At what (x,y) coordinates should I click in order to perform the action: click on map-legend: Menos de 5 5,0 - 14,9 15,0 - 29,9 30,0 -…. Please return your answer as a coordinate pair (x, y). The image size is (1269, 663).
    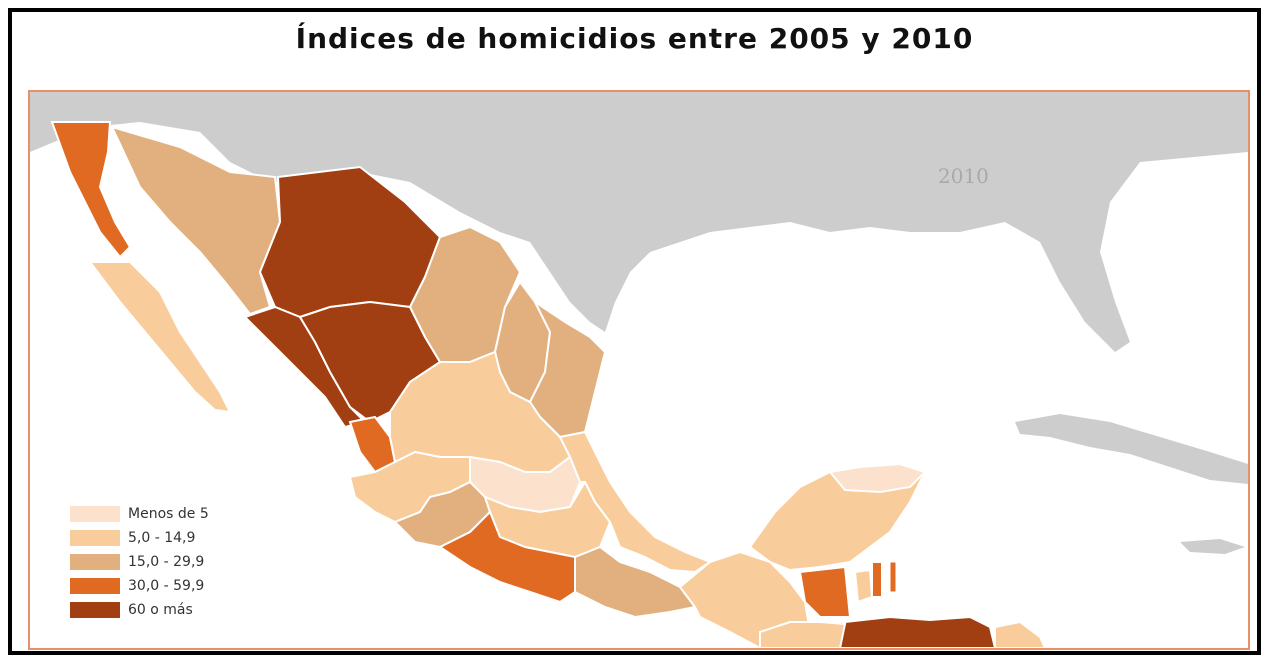
    Looking at the image, I should click on (139, 562).